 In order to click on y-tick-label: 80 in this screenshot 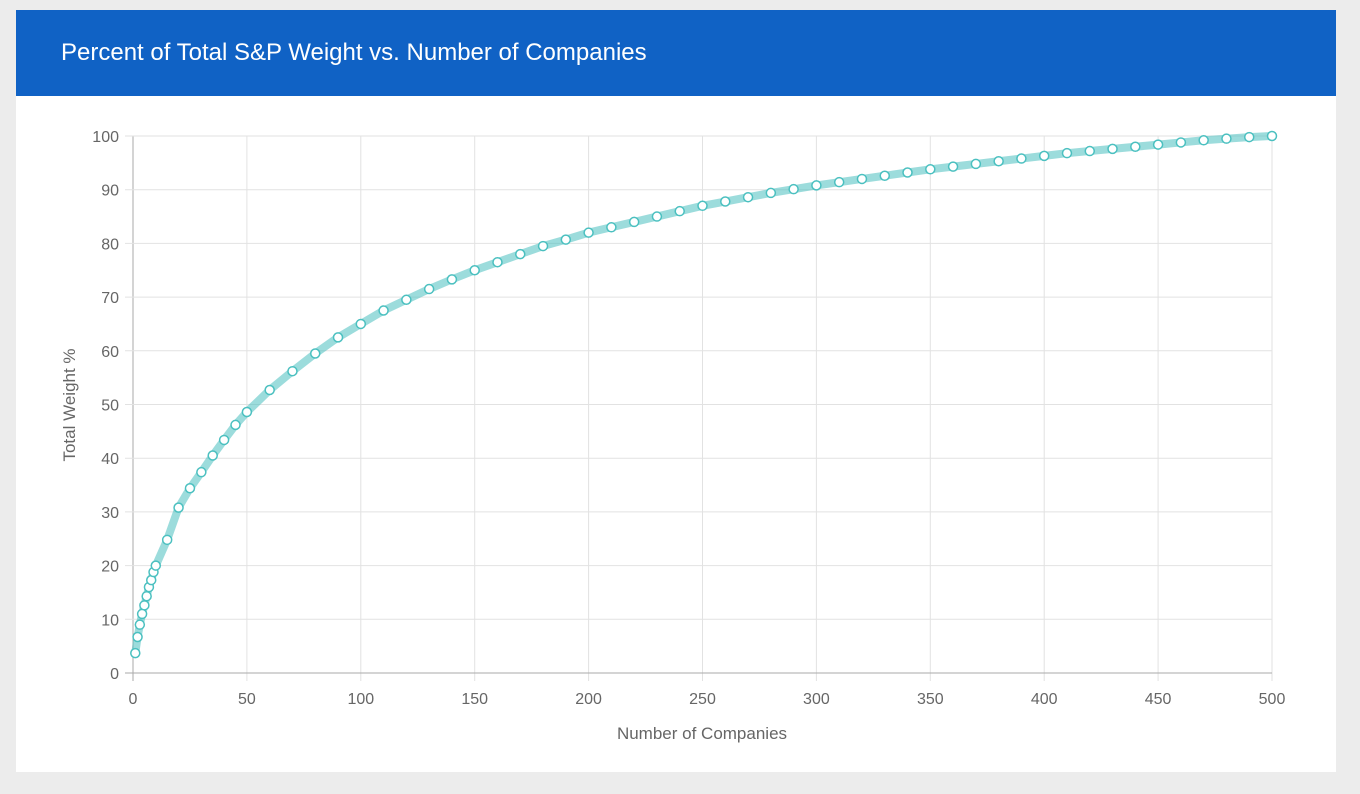, I will do `click(110, 244)`.